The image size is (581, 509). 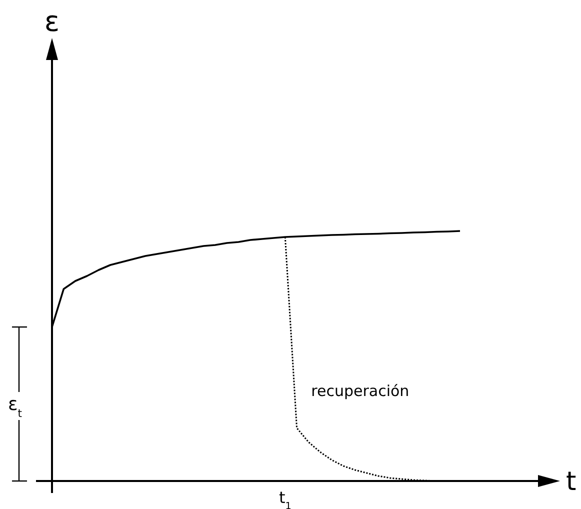 What do you see at coordinates (360, 391) in the screenshot?
I see `series-label: recuperación` at bounding box center [360, 391].